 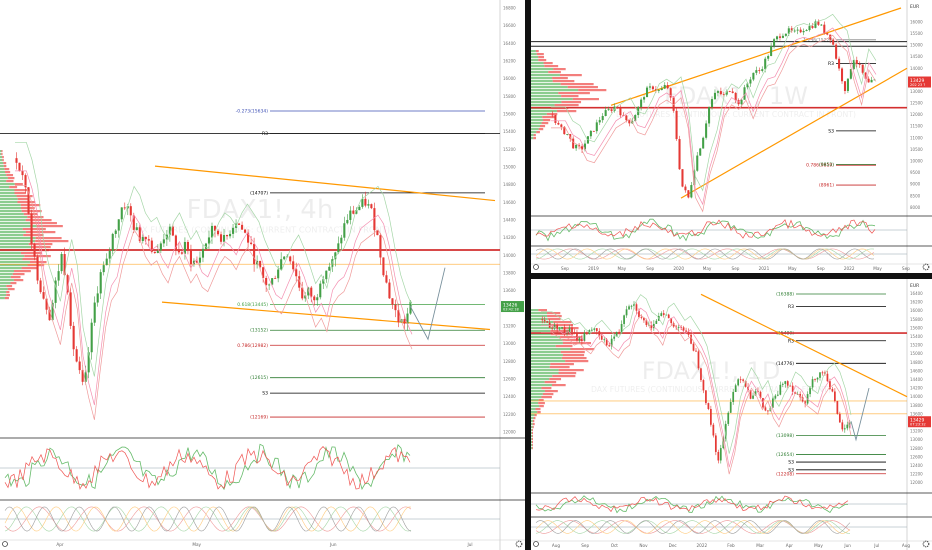 I want to click on price-axis-tick: 9000, so click(x=915, y=184).